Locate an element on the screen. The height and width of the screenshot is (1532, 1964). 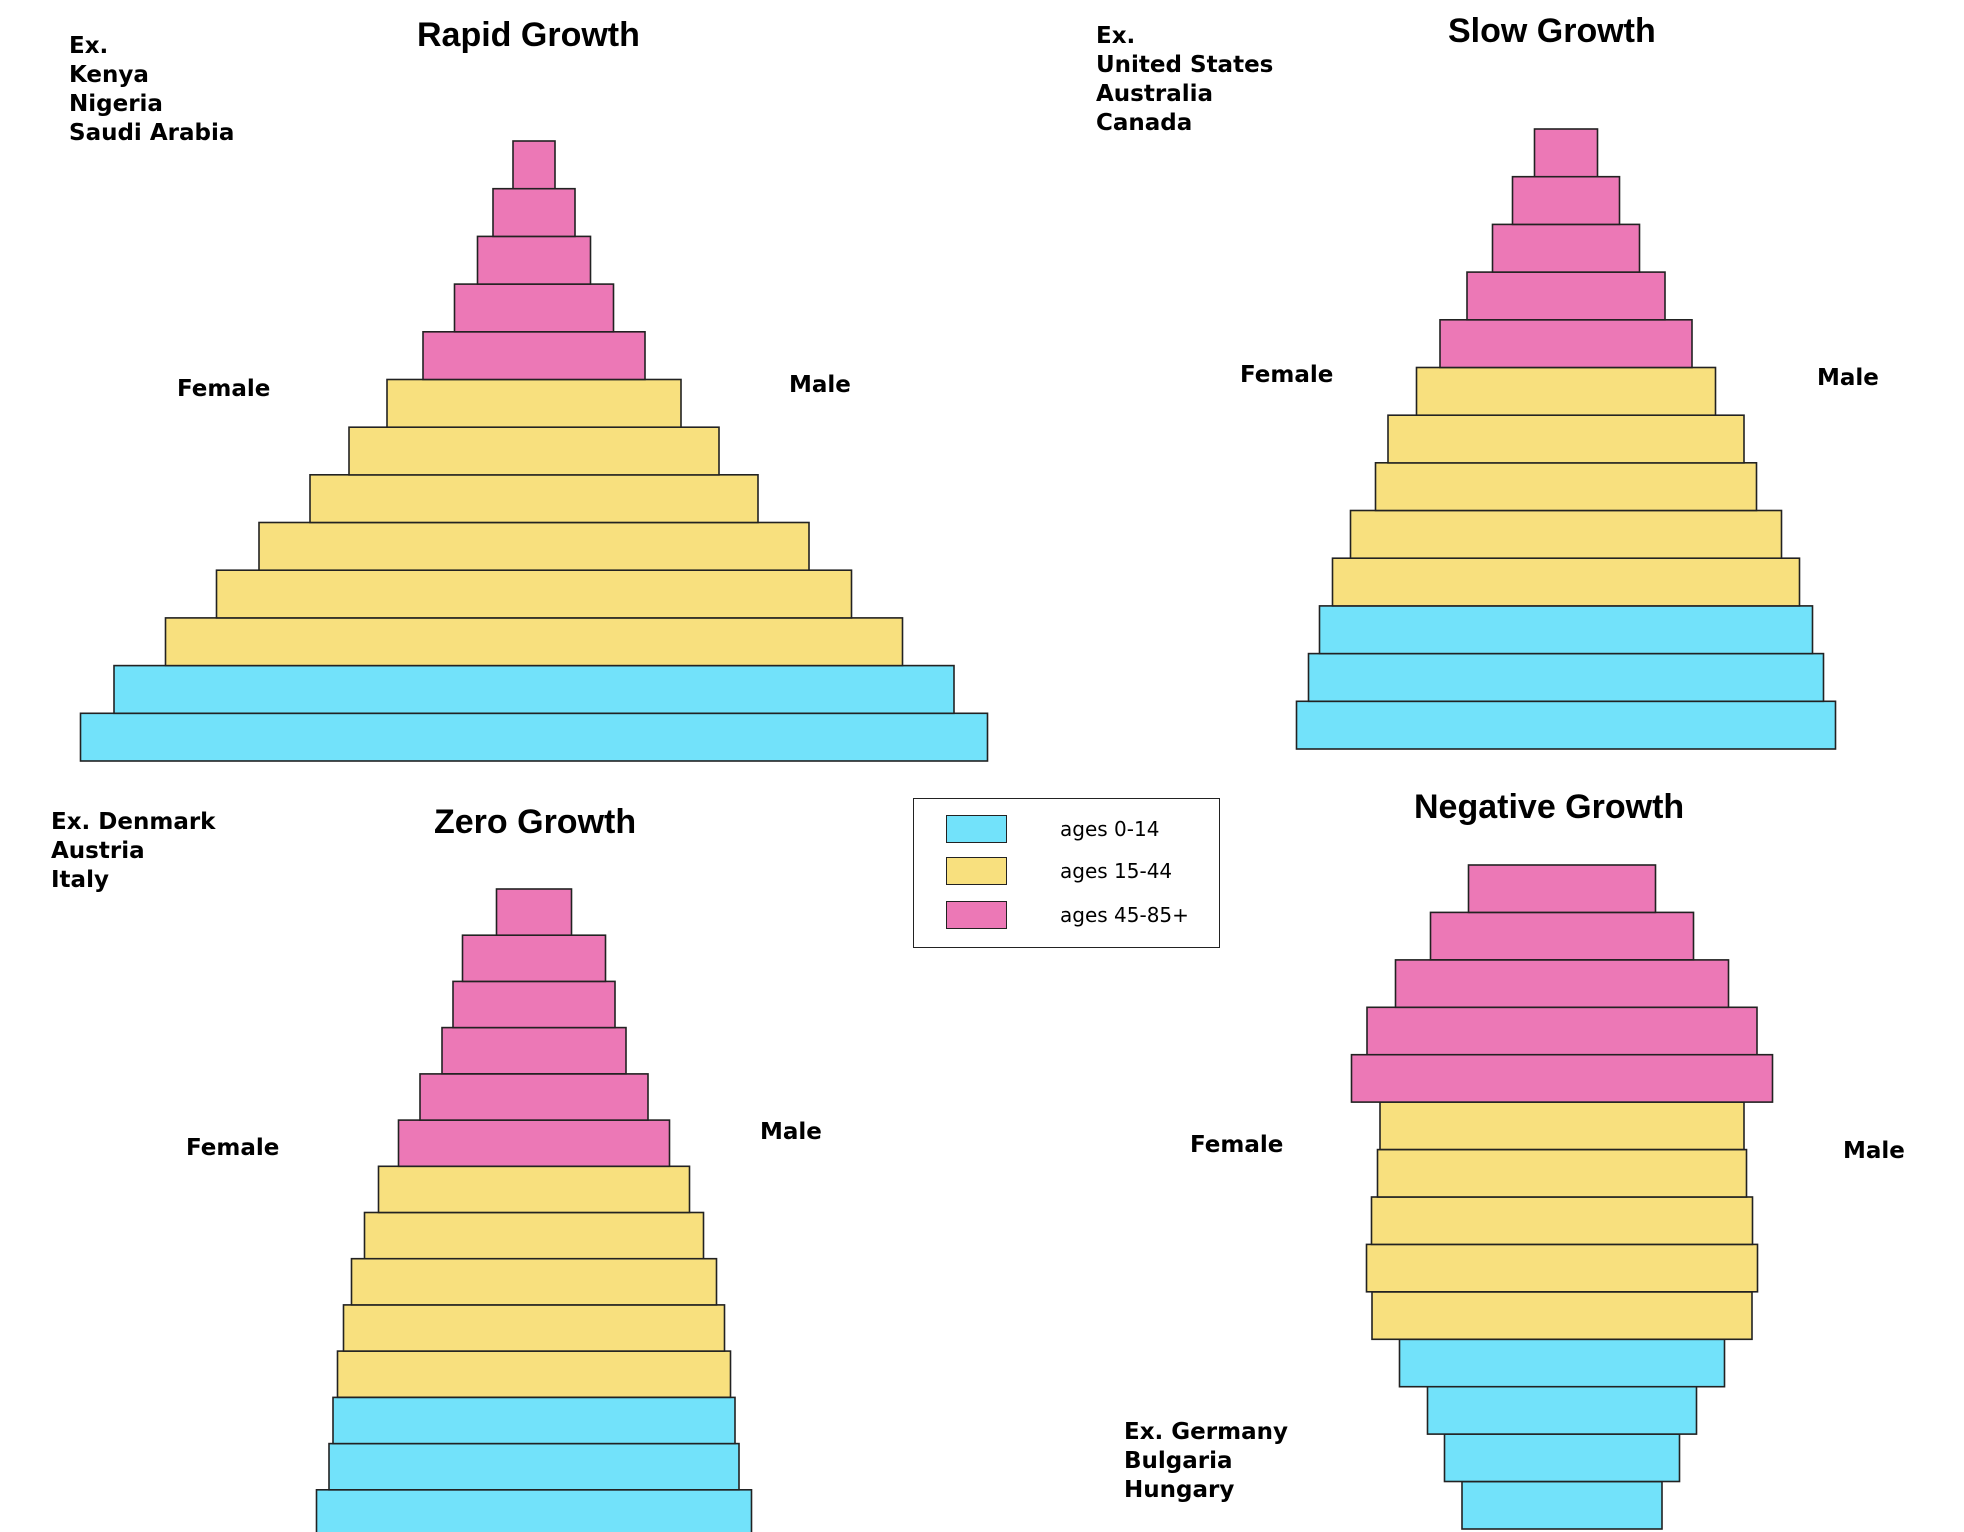
examples-slow-growth: Ex. United States Australia Canada is located at coordinates (1184, 80).